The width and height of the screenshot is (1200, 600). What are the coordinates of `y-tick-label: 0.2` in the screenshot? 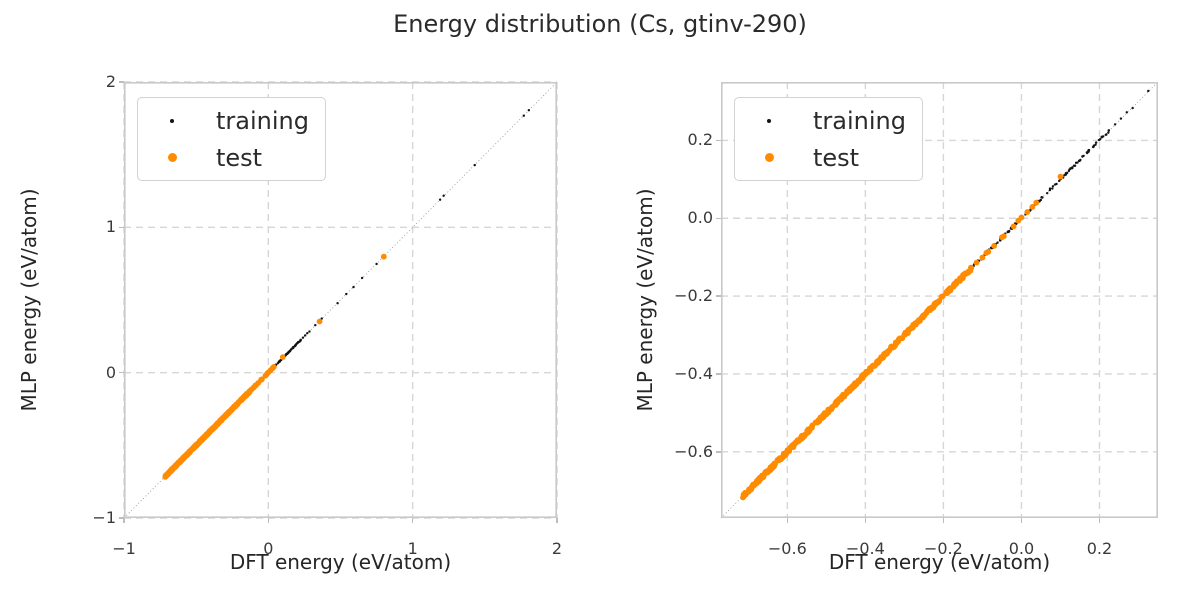 It's located at (700, 140).